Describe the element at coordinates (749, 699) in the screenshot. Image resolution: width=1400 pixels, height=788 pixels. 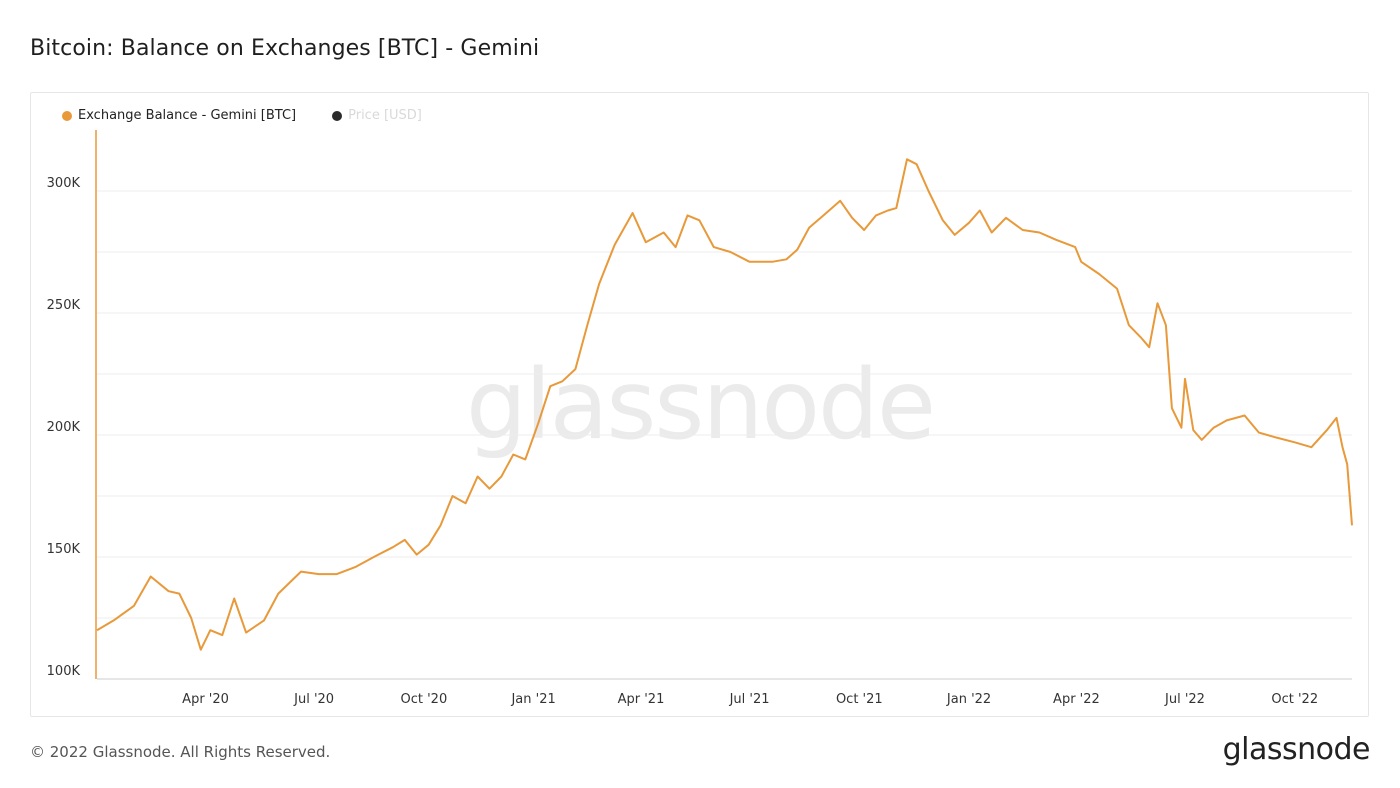
I see `x-tick-label: Jul '21` at that location.